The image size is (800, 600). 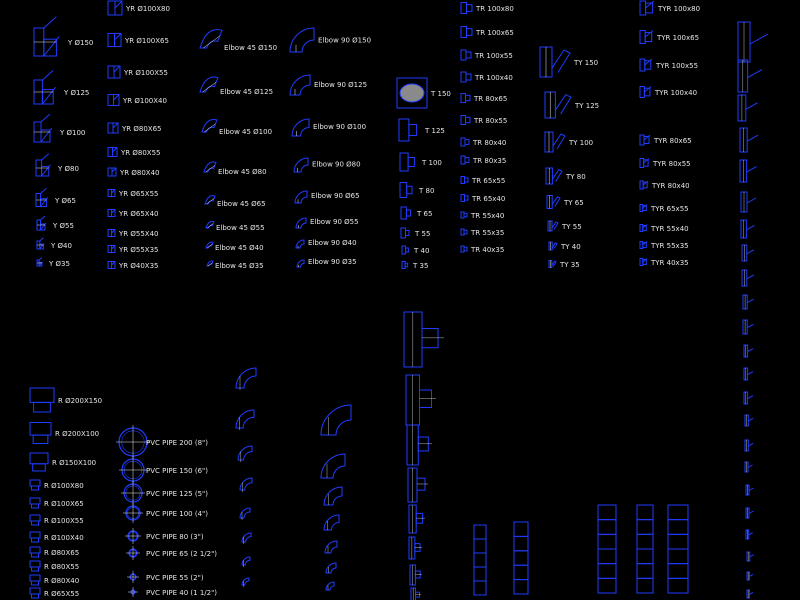 What do you see at coordinates (420, 162) in the screenshot?
I see `t-fitting-2: T 100` at bounding box center [420, 162].